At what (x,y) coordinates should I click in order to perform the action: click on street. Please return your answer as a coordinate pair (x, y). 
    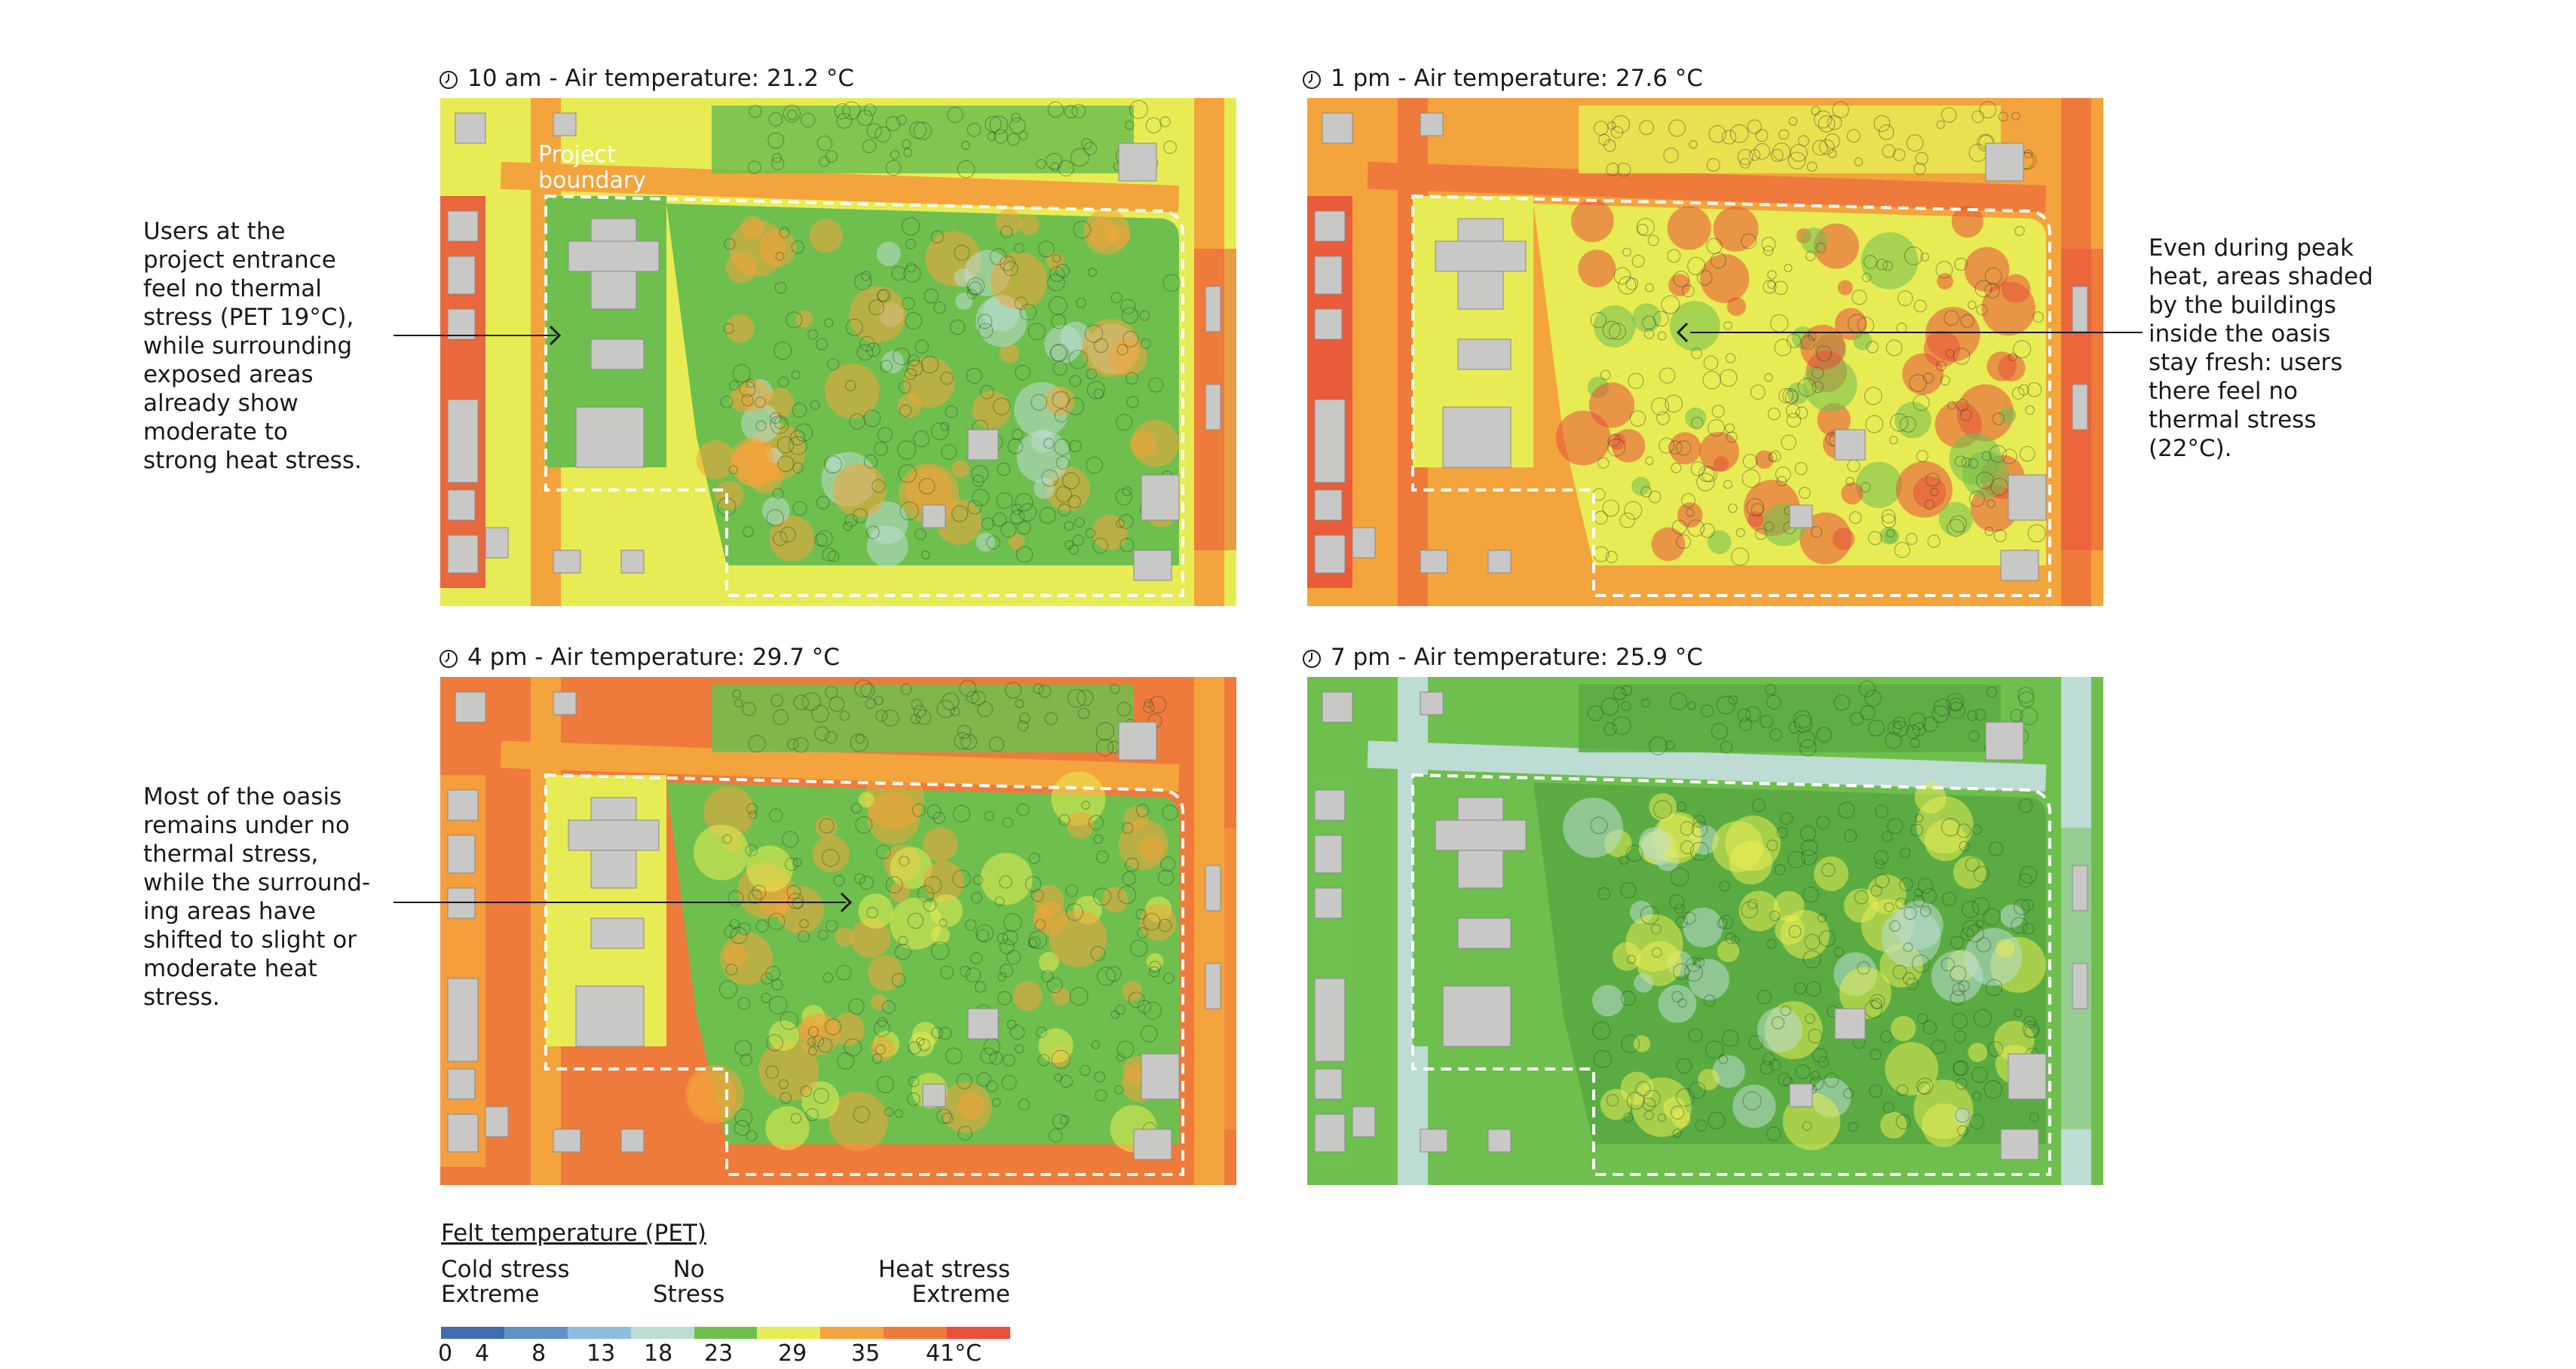
    Looking at the image, I should click on (1707, 766).